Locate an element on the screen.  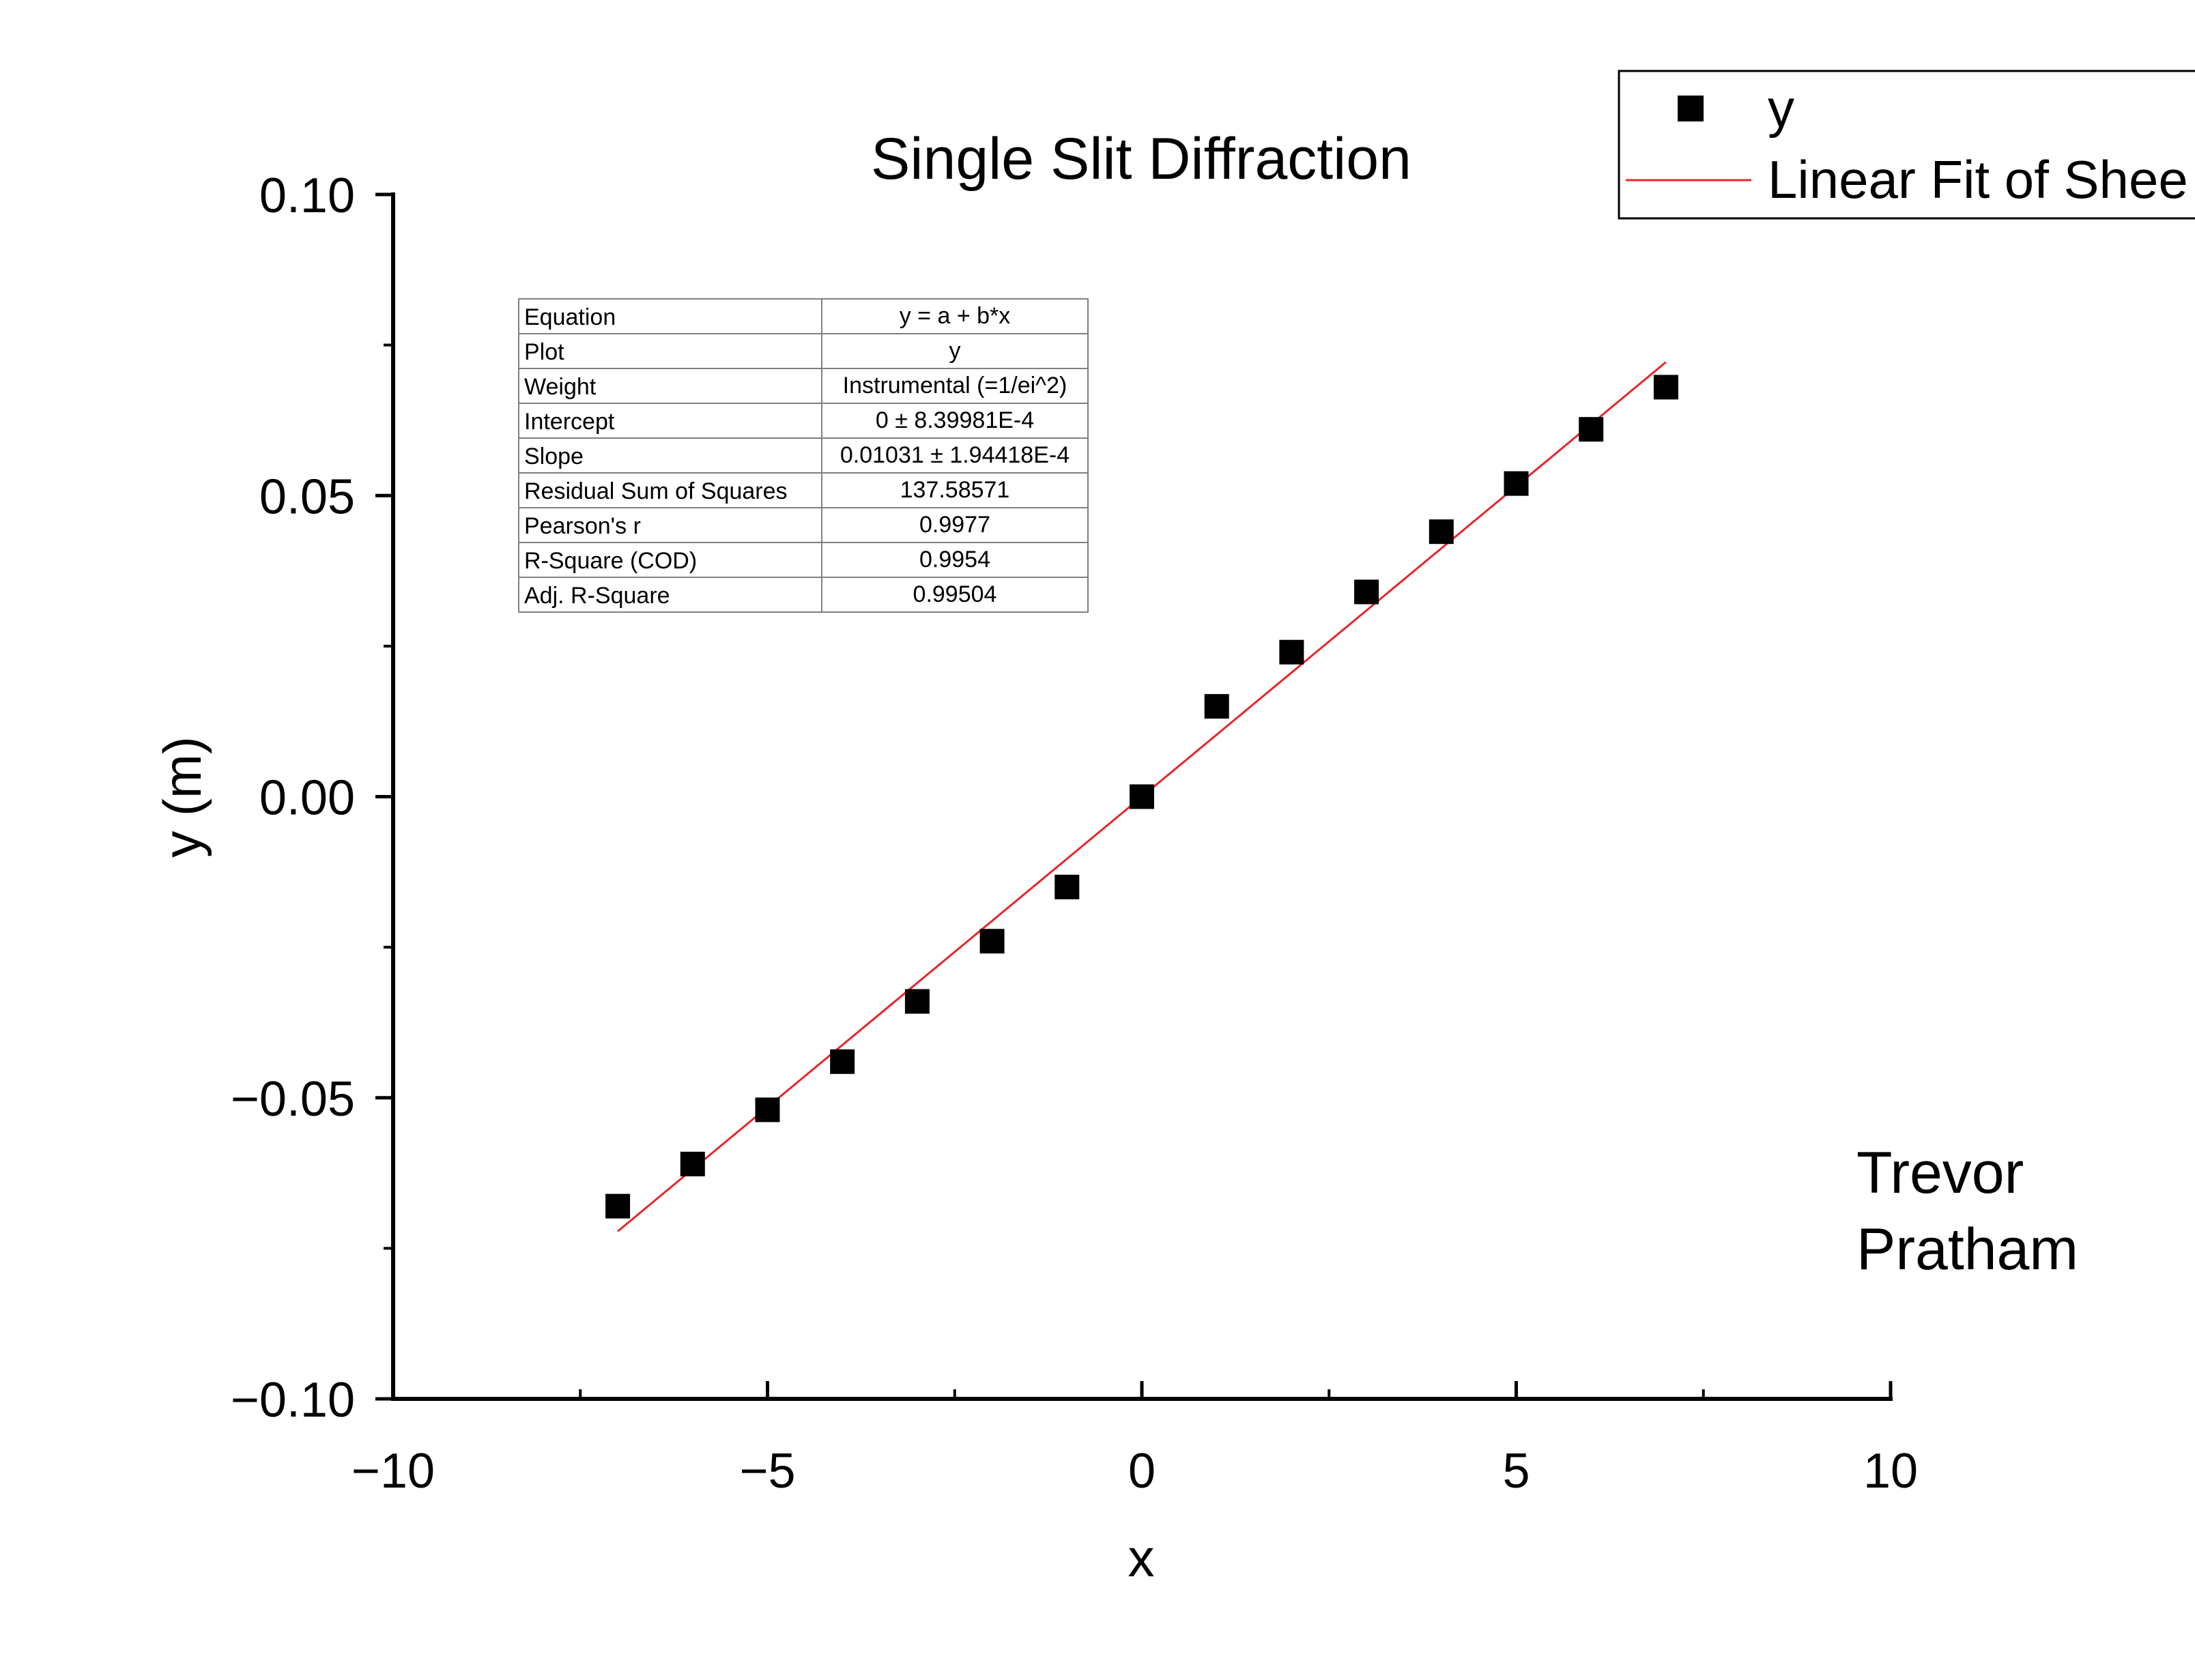
x-tick-label: 10 is located at coordinates (1891, 1471).